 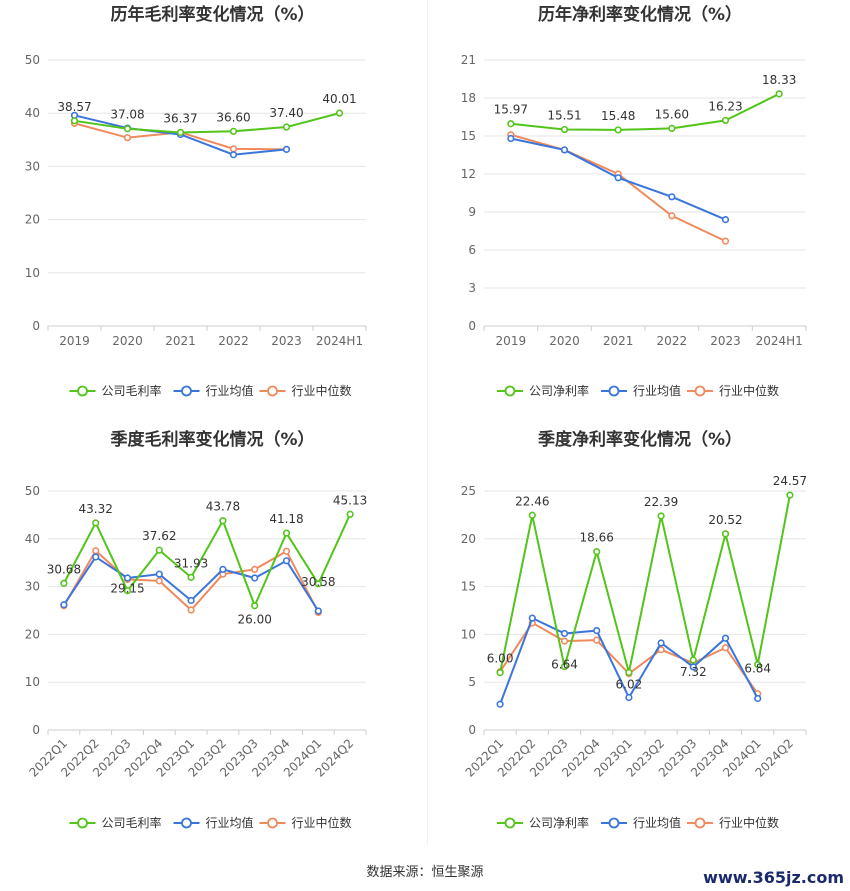 I want to click on y-tick-label: 30, so click(x=32, y=587).